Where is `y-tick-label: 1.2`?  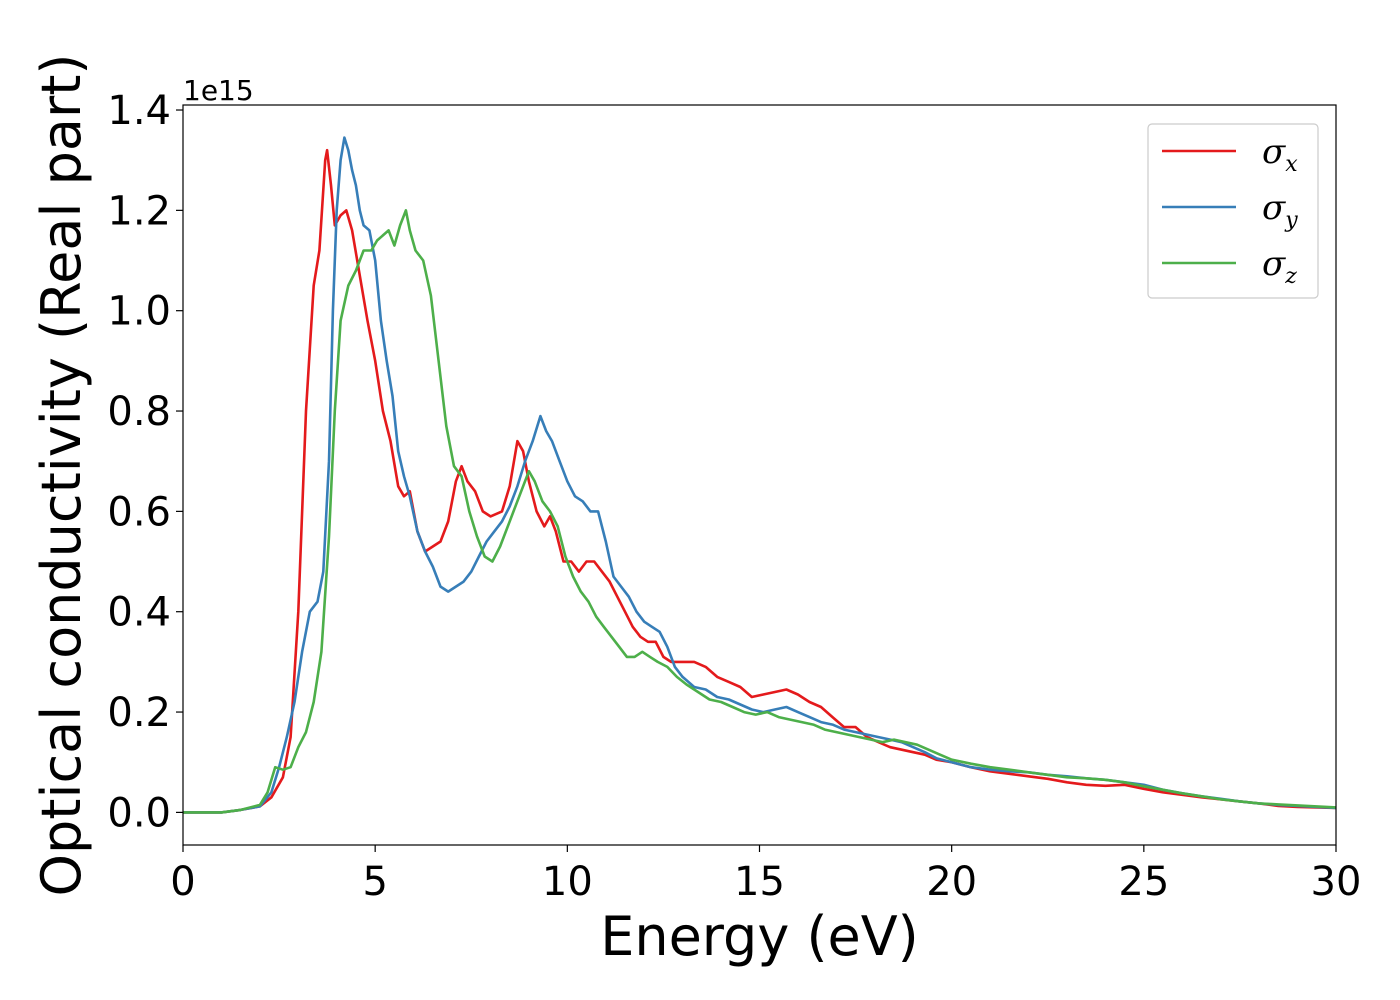 y-tick-label: 1.2 is located at coordinates (139, 211).